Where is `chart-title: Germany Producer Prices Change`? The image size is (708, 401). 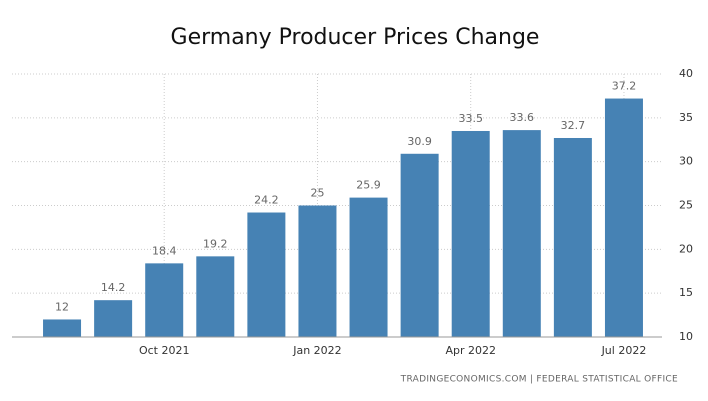
chart-title: Germany Producer Prices Change is located at coordinates (355, 37).